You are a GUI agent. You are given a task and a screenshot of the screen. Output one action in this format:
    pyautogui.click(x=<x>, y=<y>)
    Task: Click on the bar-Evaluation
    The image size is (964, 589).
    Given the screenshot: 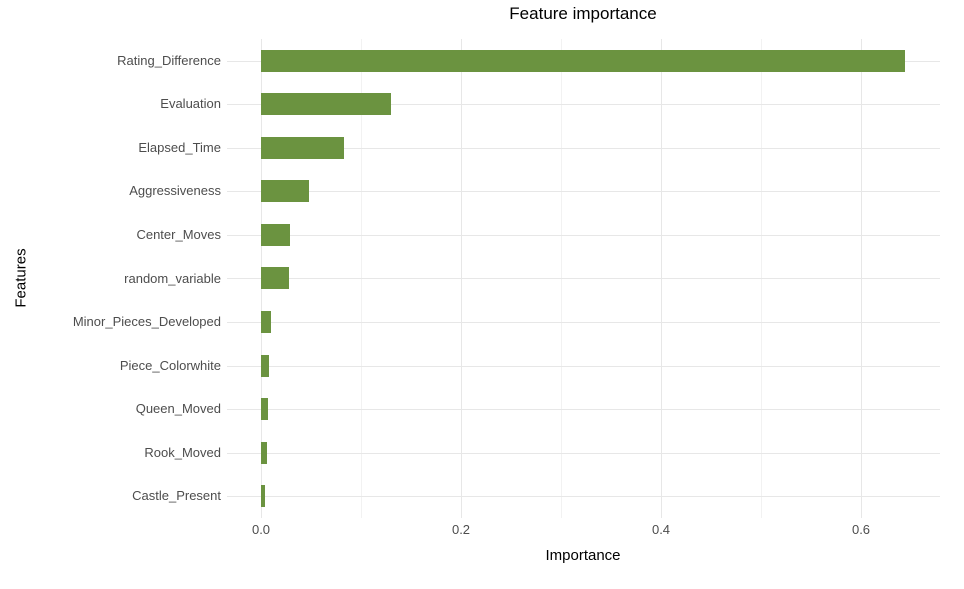 What is the action you would take?
    pyautogui.click(x=326, y=104)
    